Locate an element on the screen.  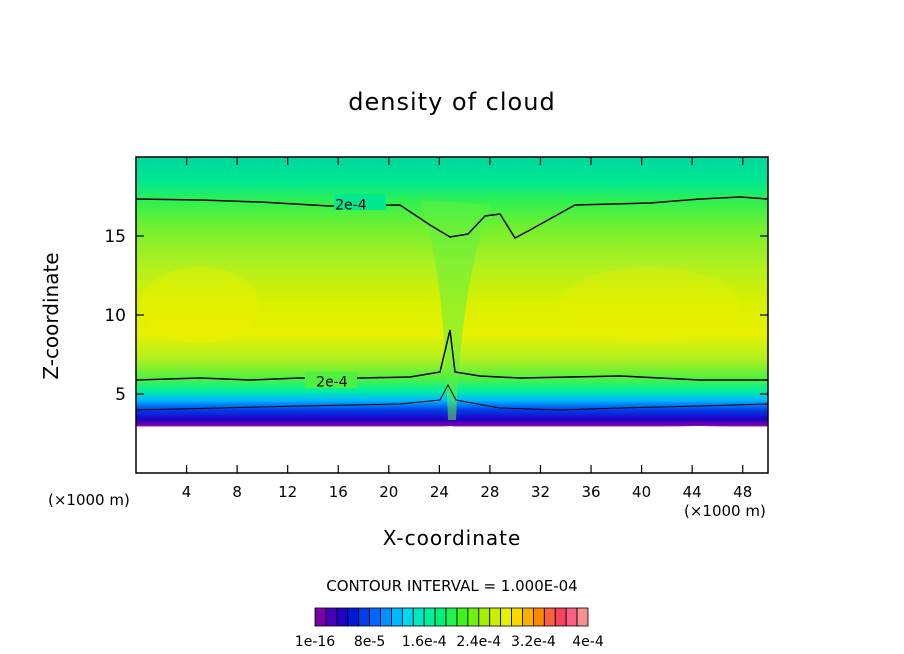
x-tick-label: 4 is located at coordinates (187, 492).